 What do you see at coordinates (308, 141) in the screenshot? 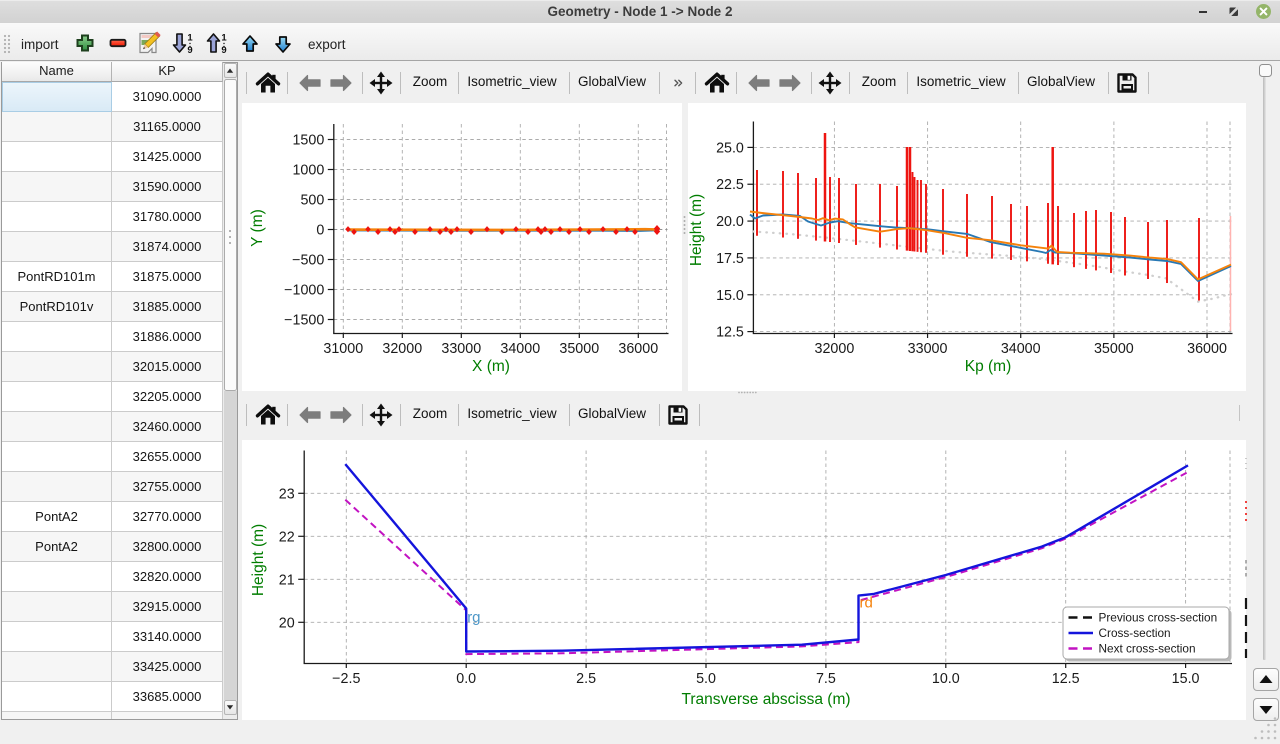
I see `svg-text: 1500` at bounding box center [308, 141].